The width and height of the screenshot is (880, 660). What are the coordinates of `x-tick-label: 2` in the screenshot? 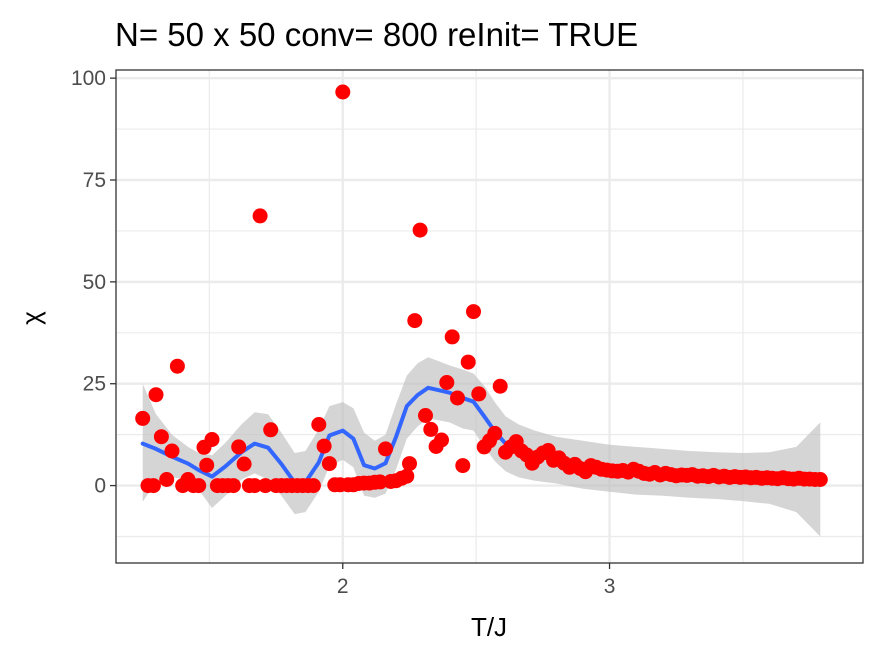 It's located at (343, 586).